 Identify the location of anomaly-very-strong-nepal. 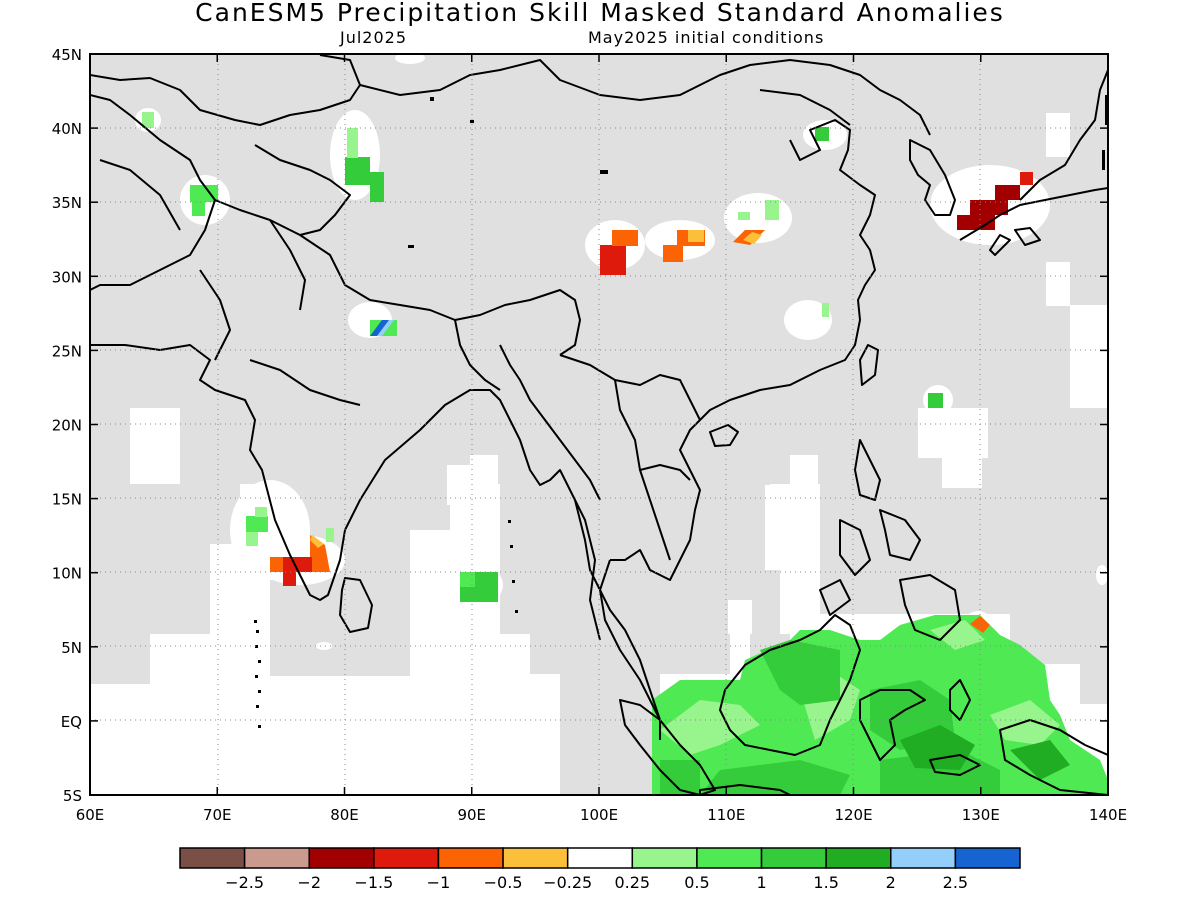
(385, 328).